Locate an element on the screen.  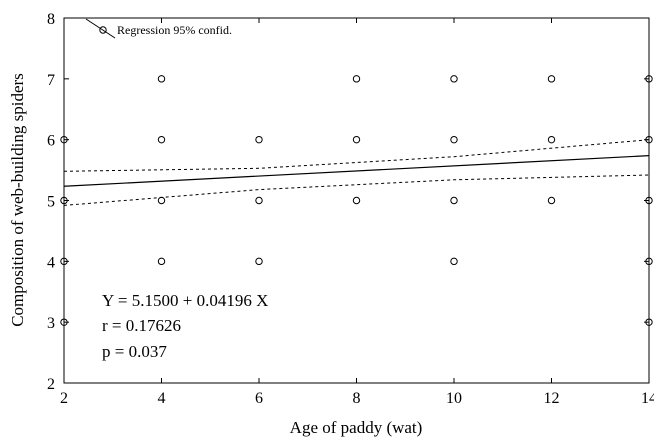
p-value: p = 0.037 is located at coordinates (134, 351).